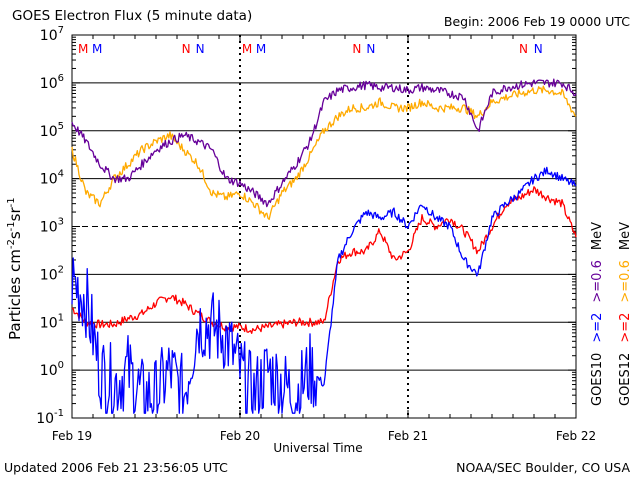 The width and height of the screenshot is (640, 480). What do you see at coordinates (597, 236) in the screenshot?
I see `legend-mev-10: MeV` at bounding box center [597, 236].